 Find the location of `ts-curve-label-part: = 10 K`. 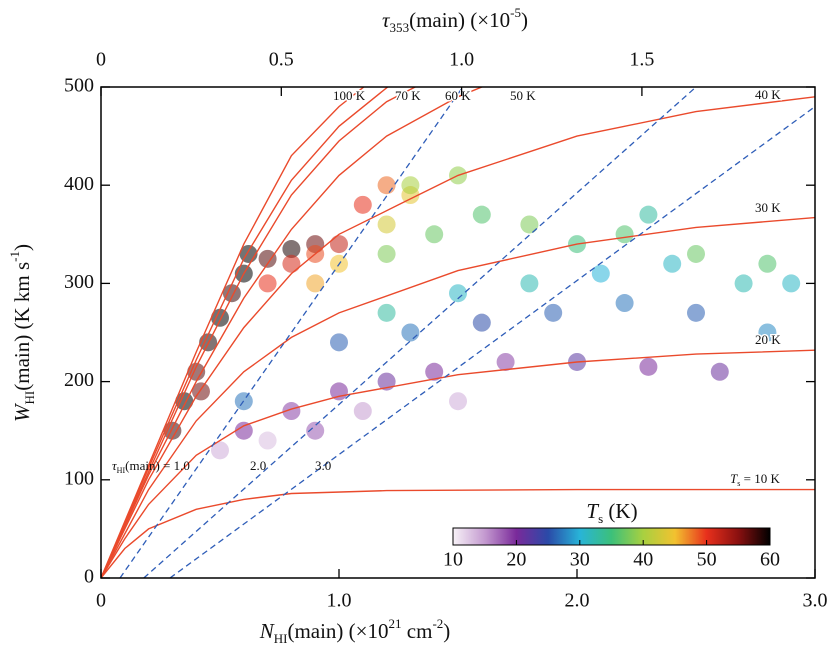

ts-curve-label-part: = 10 K is located at coordinates (760, 478).